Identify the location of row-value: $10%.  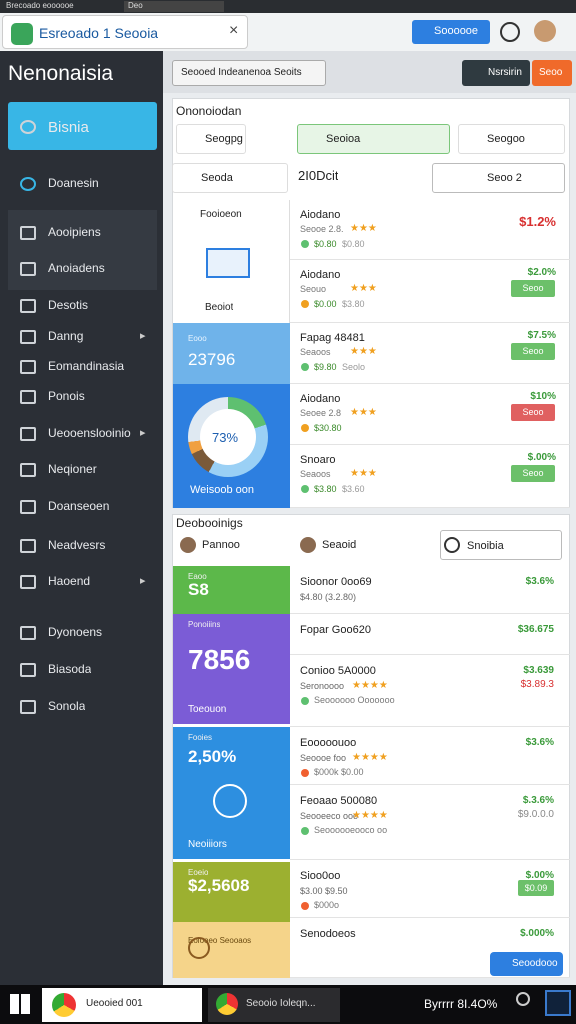
(543, 396).